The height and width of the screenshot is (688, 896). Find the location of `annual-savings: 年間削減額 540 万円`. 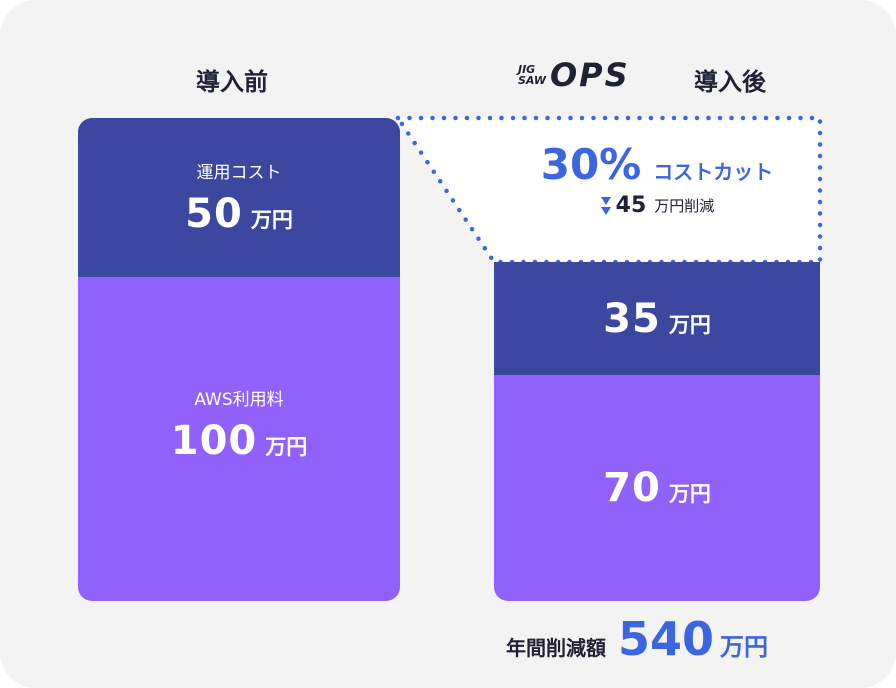

annual-savings: 年間削減額 540 万円 is located at coordinates (637, 639).